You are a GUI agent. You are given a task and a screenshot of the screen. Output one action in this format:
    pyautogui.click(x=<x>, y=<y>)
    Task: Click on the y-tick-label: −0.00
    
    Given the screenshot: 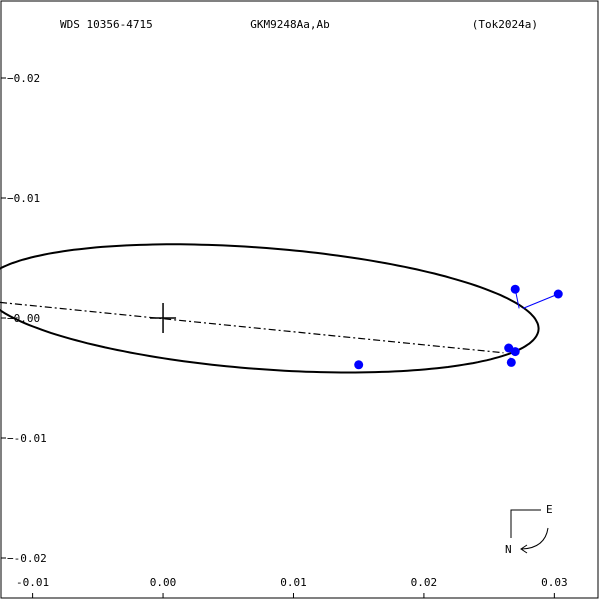 What is the action you would take?
    pyautogui.click(x=23, y=318)
    